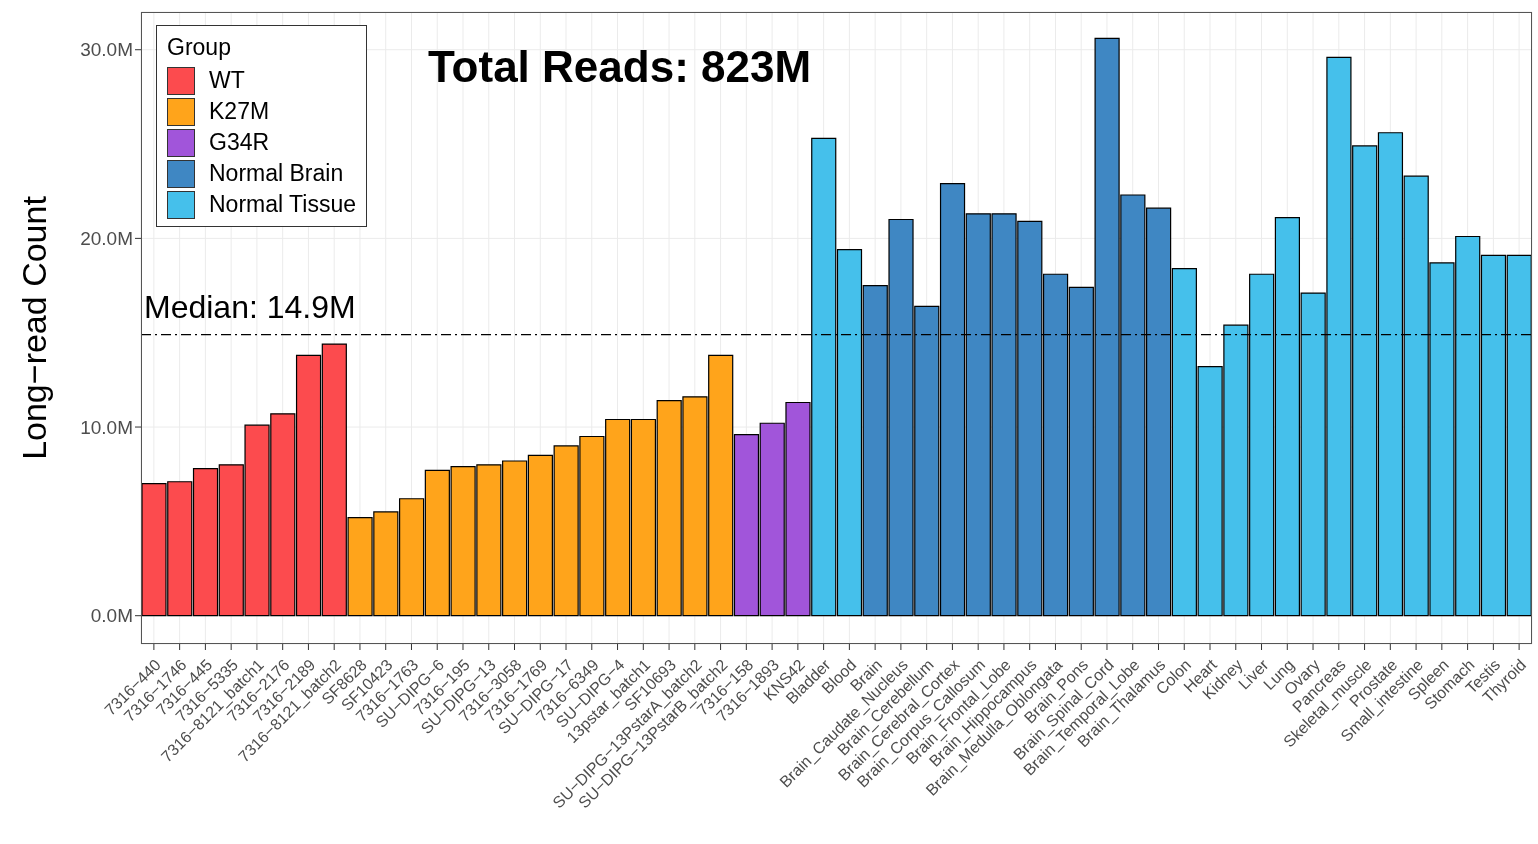 The height and width of the screenshot is (844, 1538). What do you see at coordinates (276, 173) in the screenshot?
I see `legend-label: Normal Brain` at bounding box center [276, 173].